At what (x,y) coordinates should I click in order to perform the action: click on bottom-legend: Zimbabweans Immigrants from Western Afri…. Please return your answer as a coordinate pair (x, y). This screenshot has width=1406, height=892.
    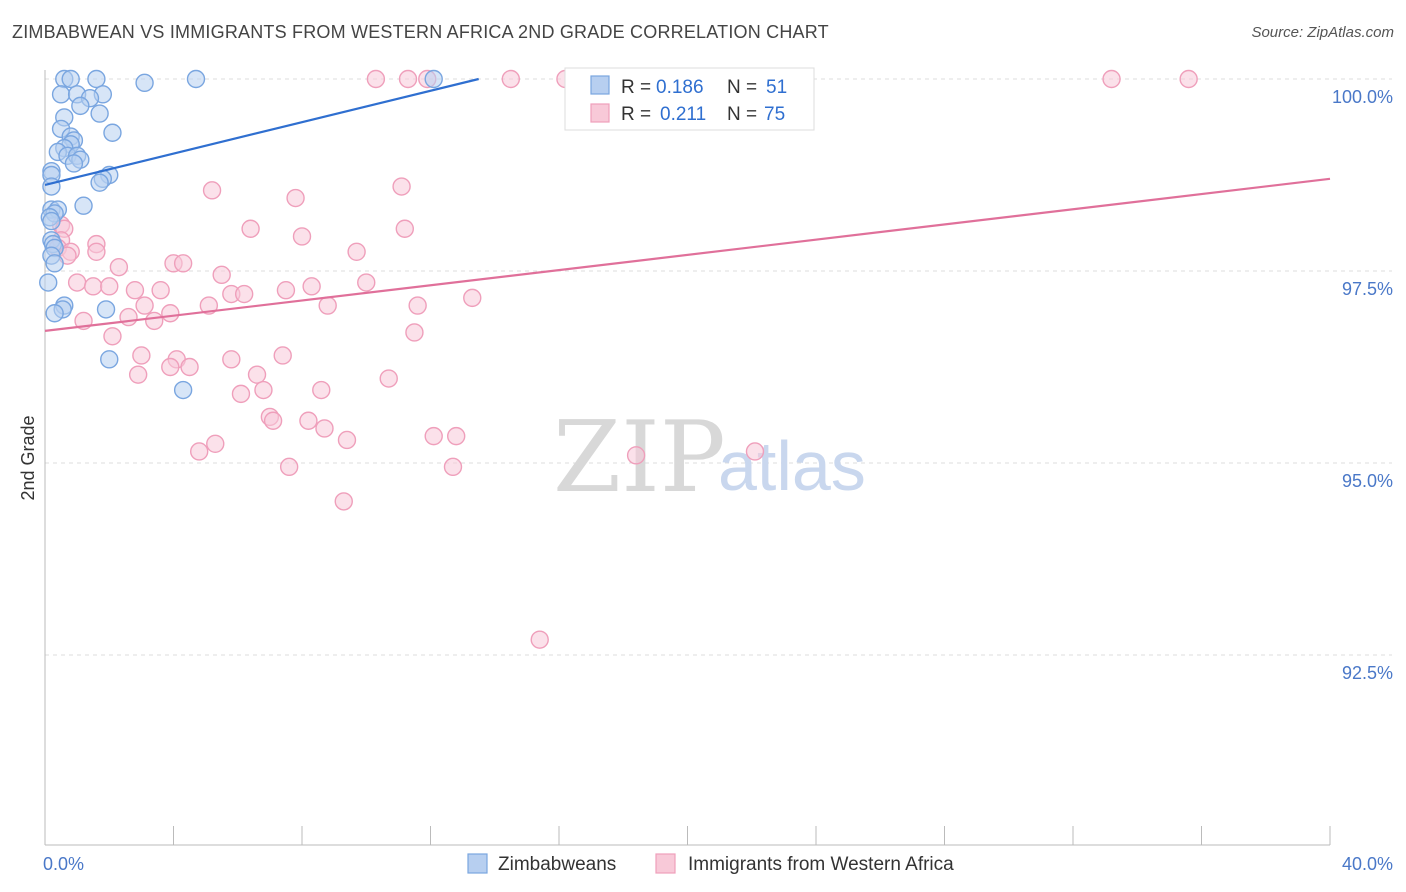
    Looking at the image, I should click on (710, 864).